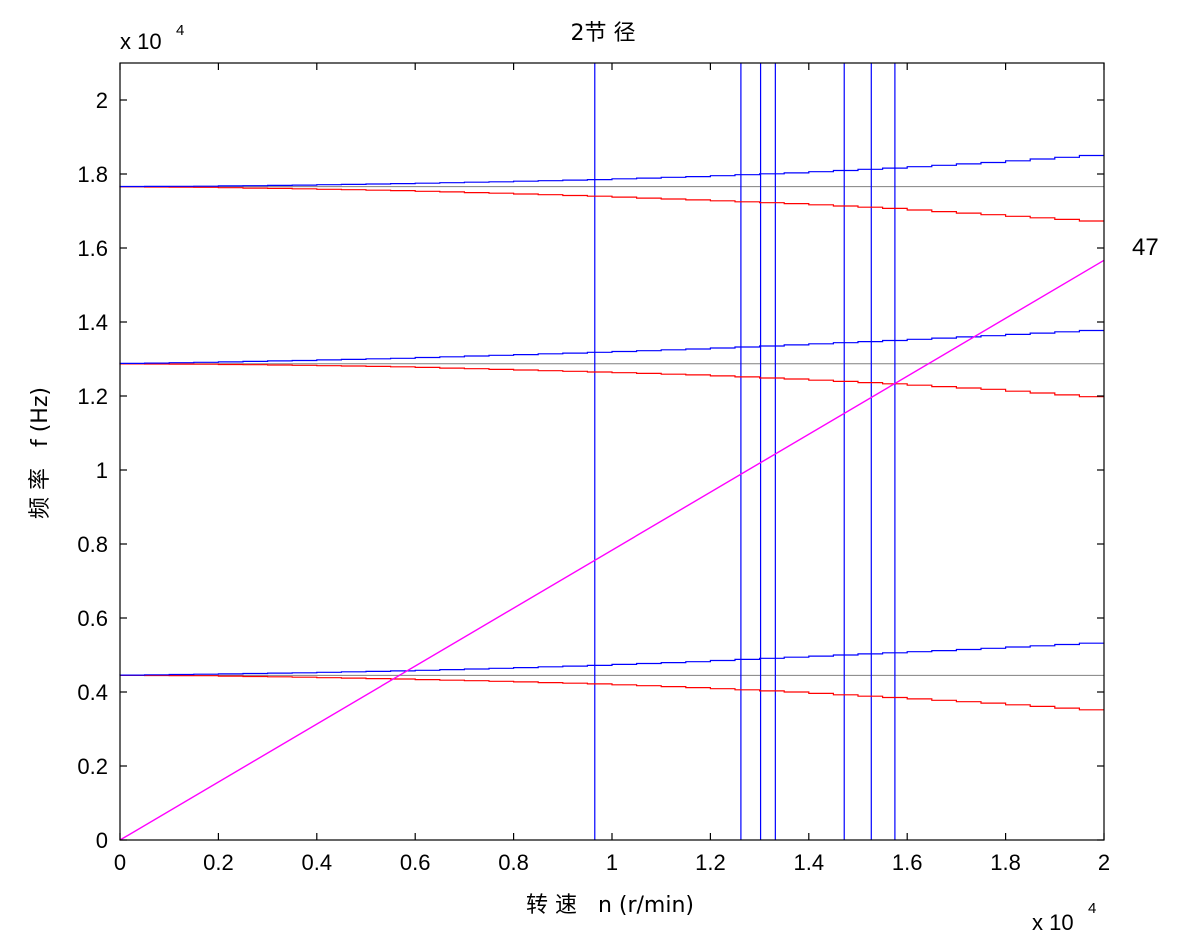 The image size is (1189, 943). What do you see at coordinates (1092, 908) in the screenshot?
I see `x-exponent: 4` at bounding box center [1092, 908].